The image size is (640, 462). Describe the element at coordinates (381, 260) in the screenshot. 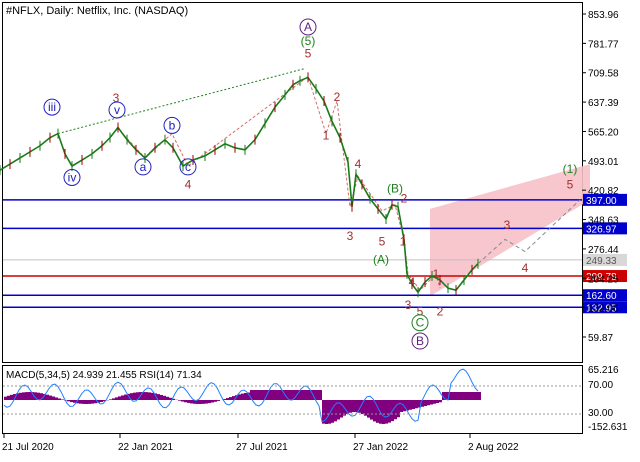

I see `wave-label: (A)` at that location.